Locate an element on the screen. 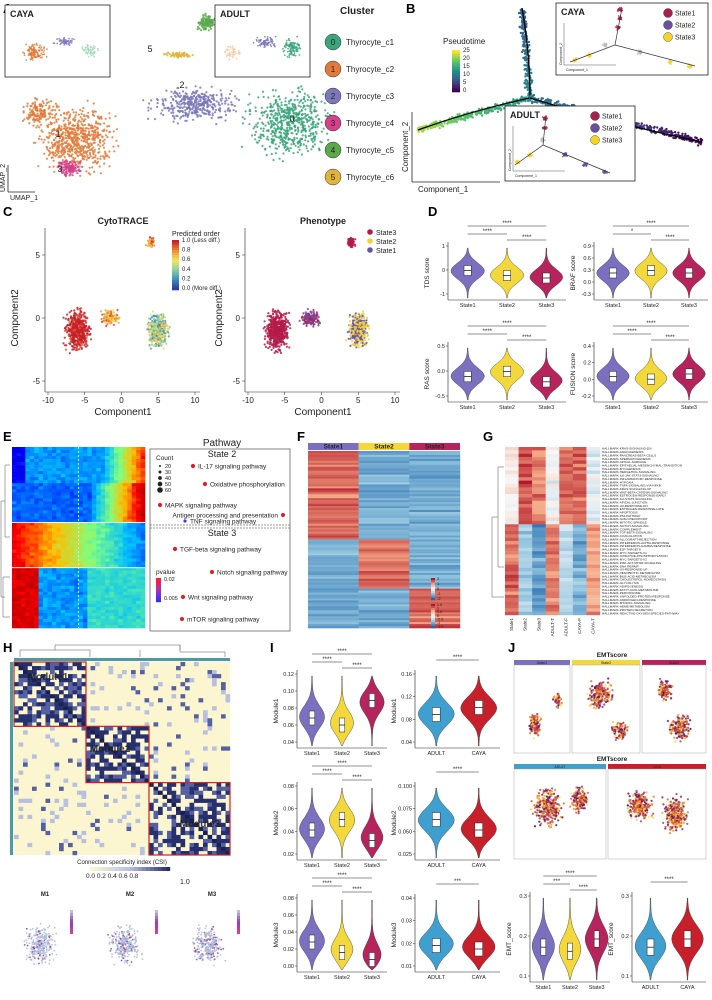 This screenshot has width=712, height=1000. axis-title: Component_2 is located at coordinates (561, 54).